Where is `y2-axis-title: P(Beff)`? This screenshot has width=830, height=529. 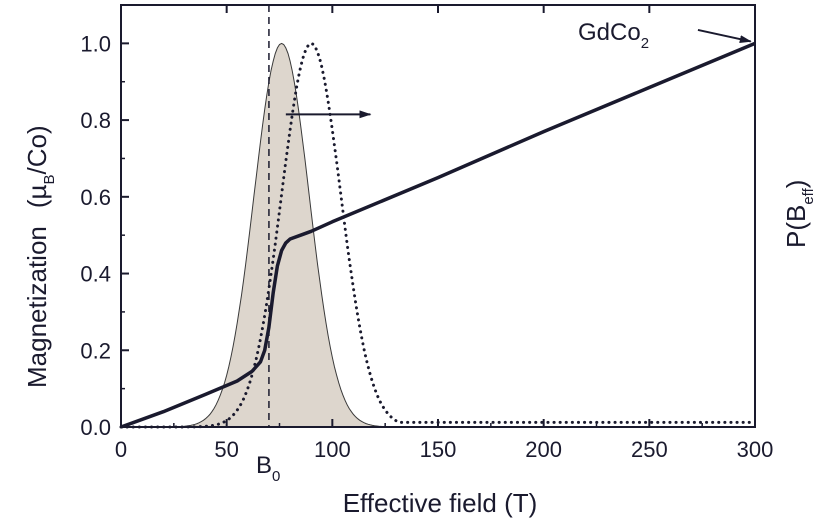 y2-axis-title: P(Beff) is located at coordinates (799, 214).